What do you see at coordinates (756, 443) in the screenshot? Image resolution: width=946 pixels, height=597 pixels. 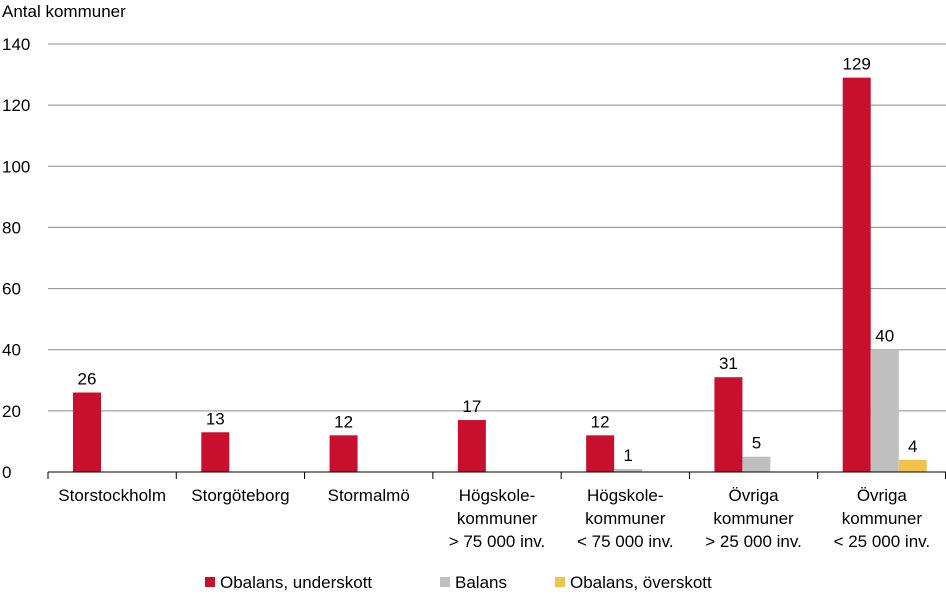 I see `data-label: 5` at bounding box center [756, 443].